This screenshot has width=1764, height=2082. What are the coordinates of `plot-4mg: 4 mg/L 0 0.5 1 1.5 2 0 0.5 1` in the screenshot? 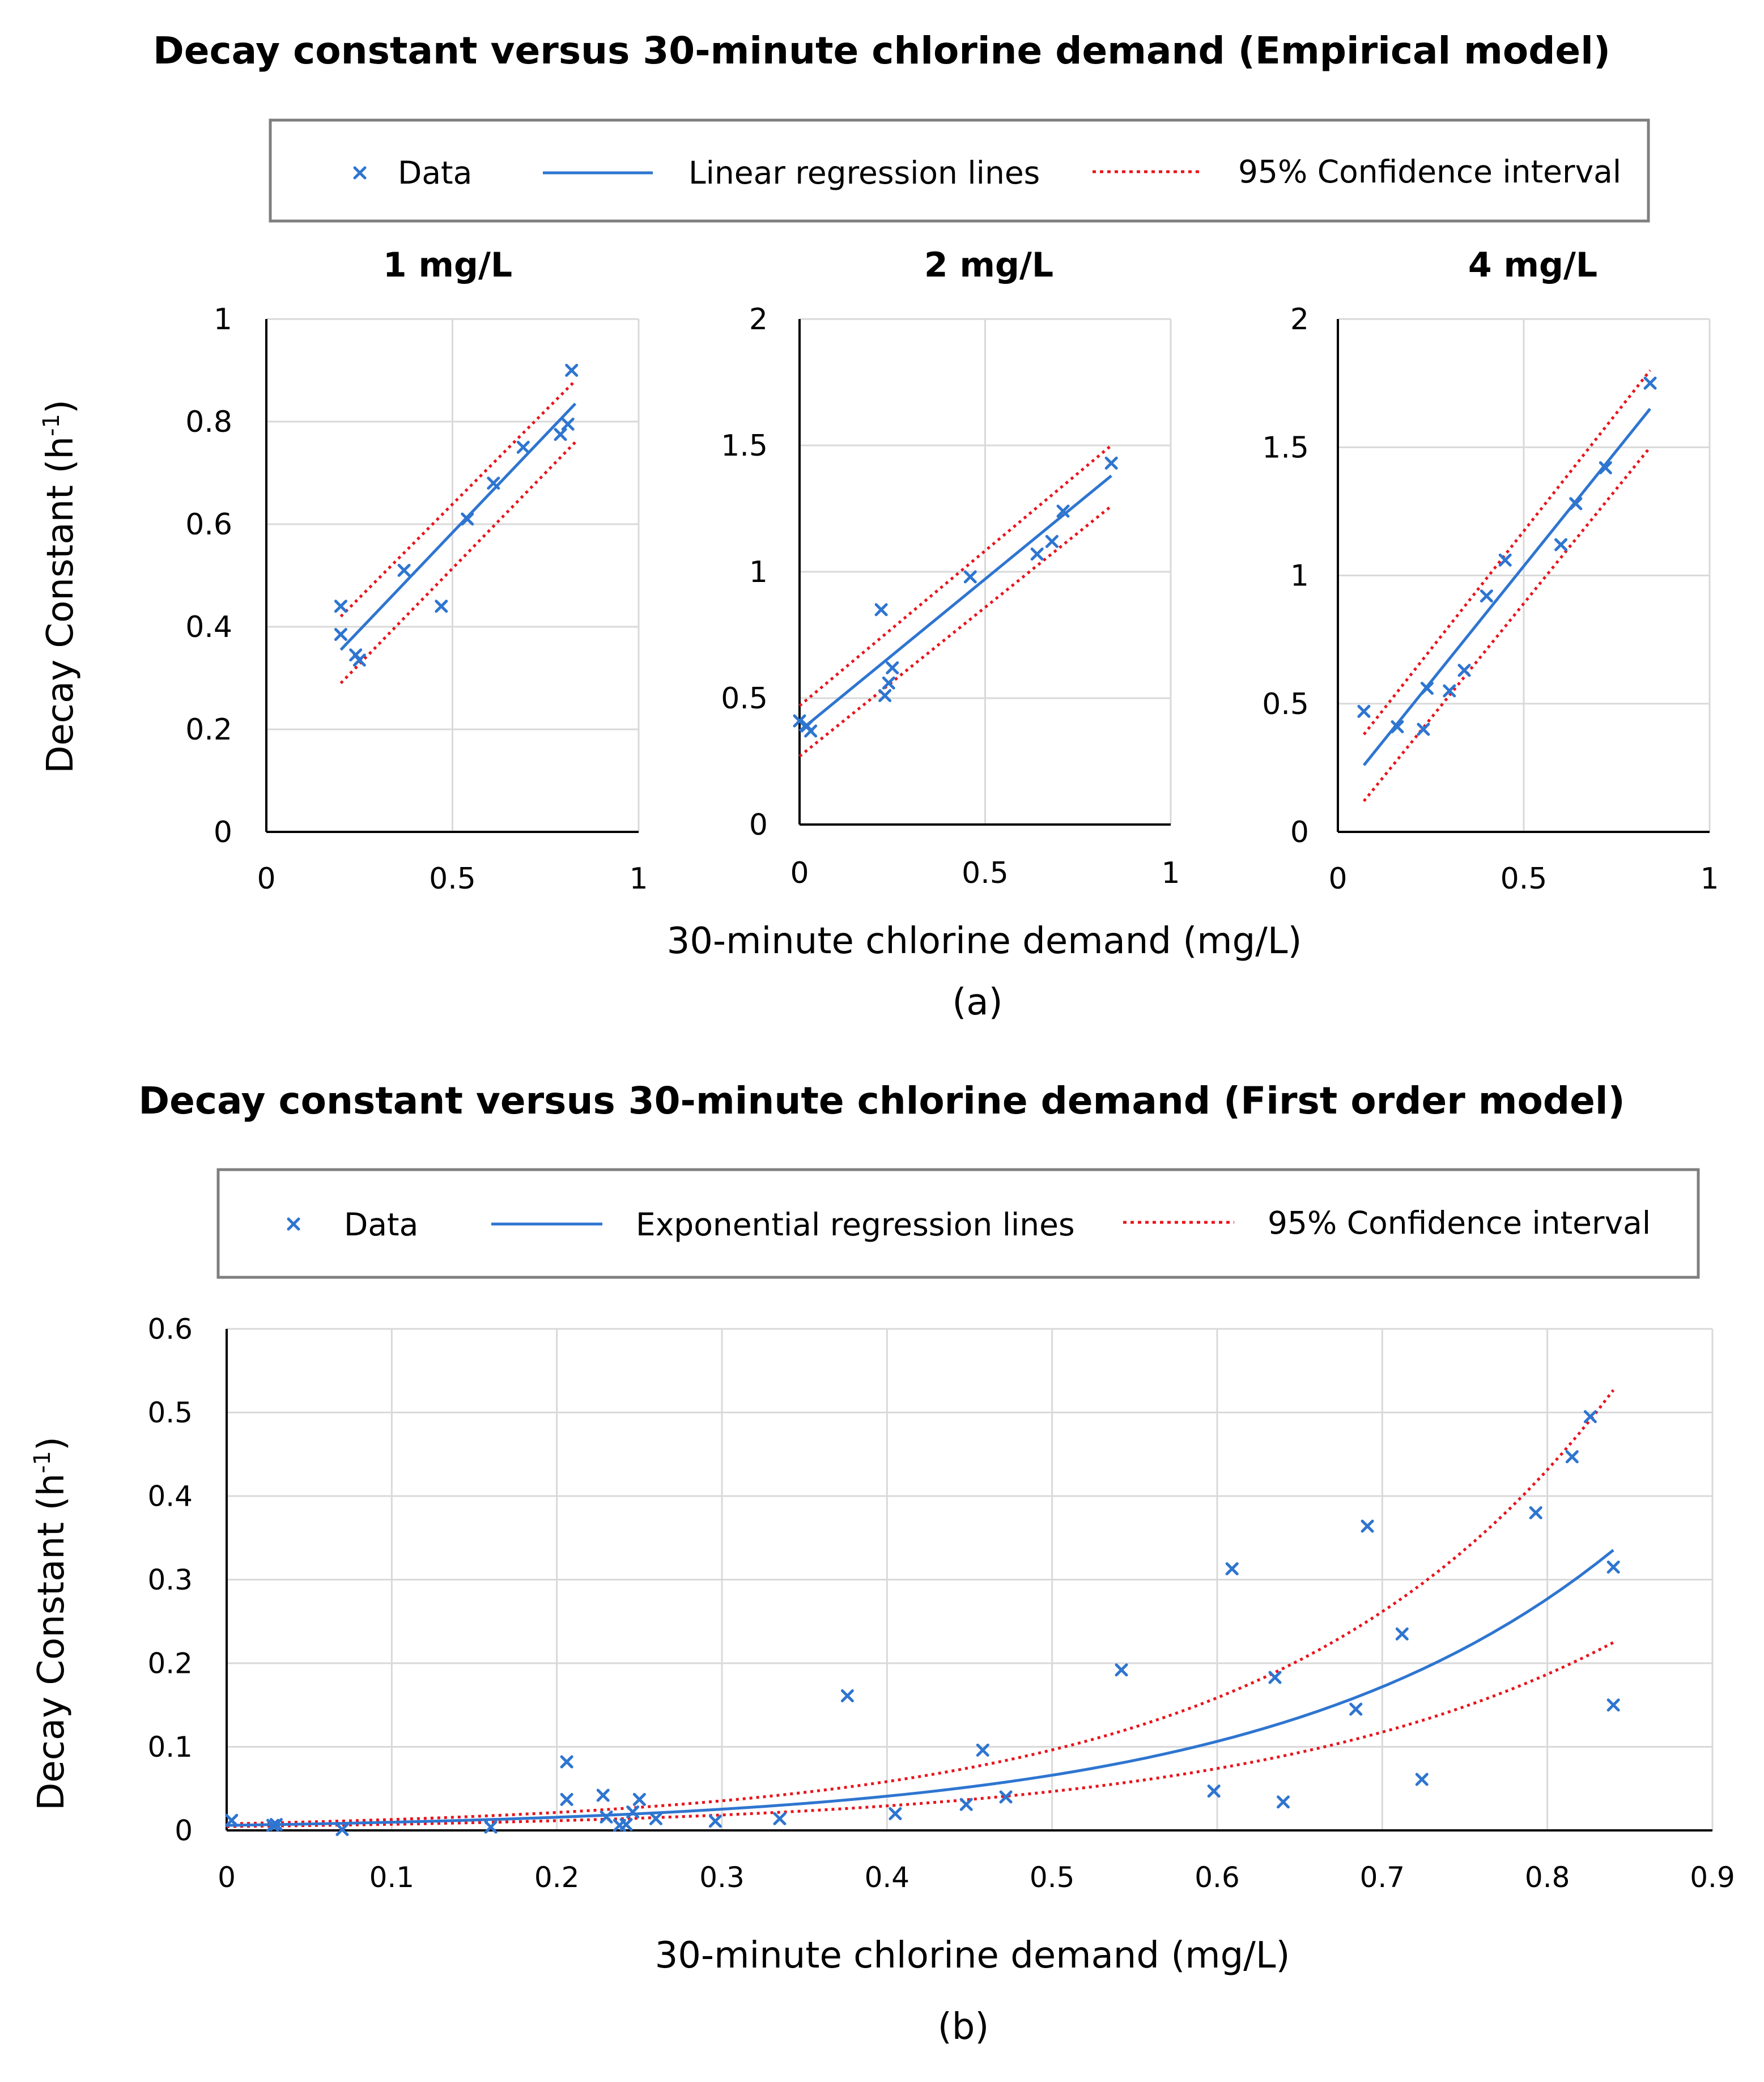 It's located at (1490, 570).